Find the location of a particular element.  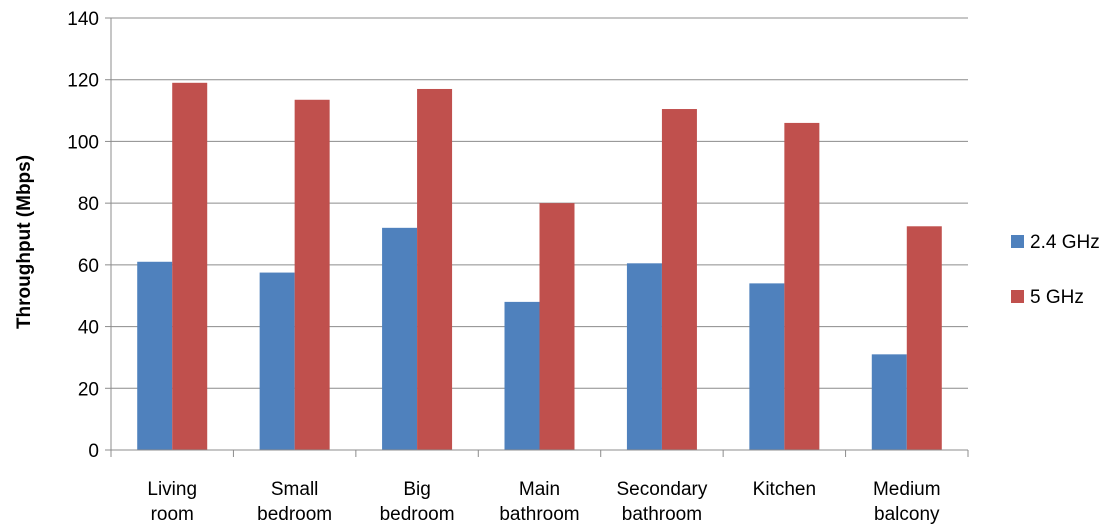

x-category-label: balcony is located at coordinates (907, 514).